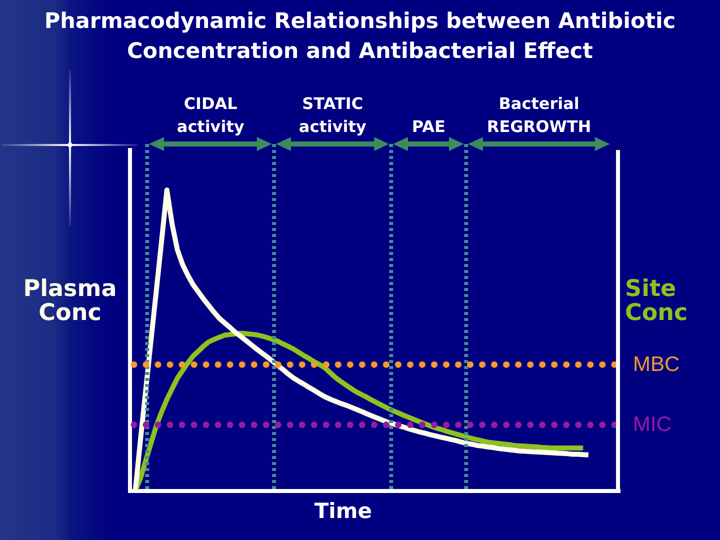 The image size is (720, 540). I want to click on text: Site Conc, so click(657, 301).